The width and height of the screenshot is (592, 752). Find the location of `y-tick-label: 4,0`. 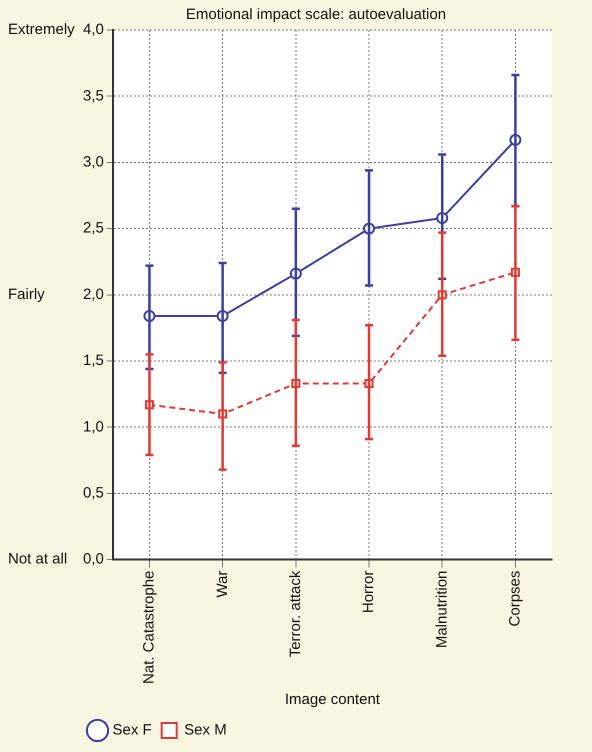

y-tick-label: 4,0 is located at coordinates (93, 29).